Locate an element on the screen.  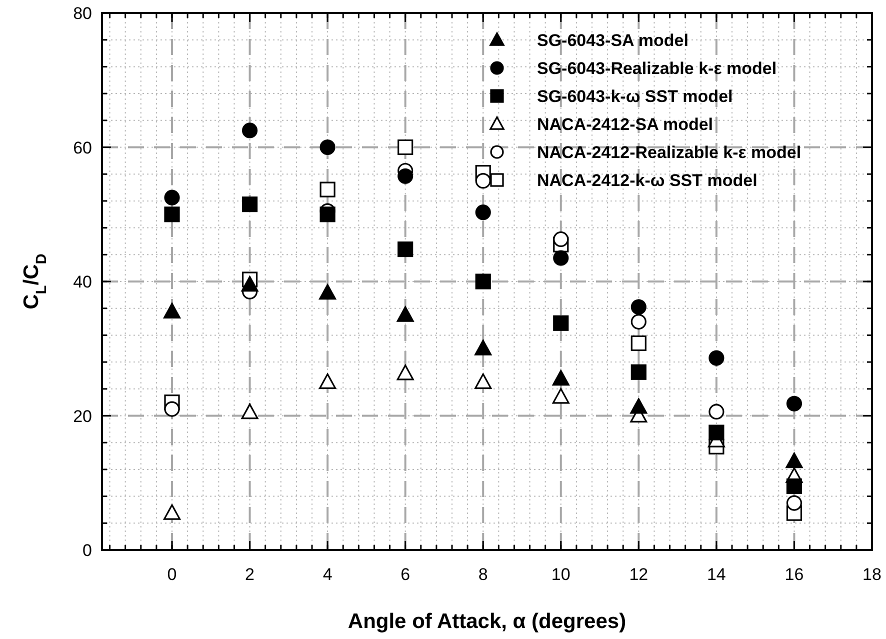
x-tick-label: 4 is located at coordinates (327, 574).